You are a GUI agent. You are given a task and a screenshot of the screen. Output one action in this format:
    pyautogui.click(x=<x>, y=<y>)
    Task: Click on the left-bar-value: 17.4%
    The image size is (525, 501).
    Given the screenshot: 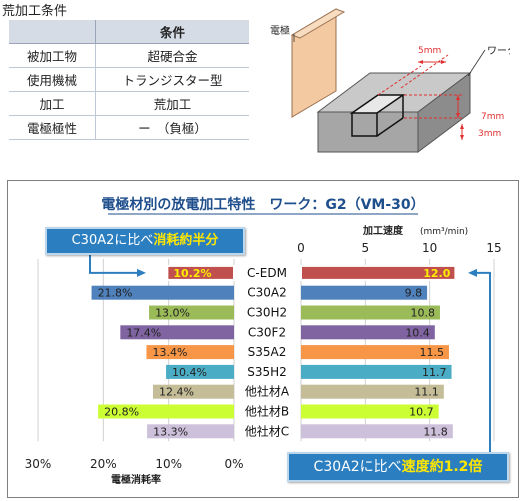 What is the action you would take?
    pyautogui.click(x=143, y=332)
    